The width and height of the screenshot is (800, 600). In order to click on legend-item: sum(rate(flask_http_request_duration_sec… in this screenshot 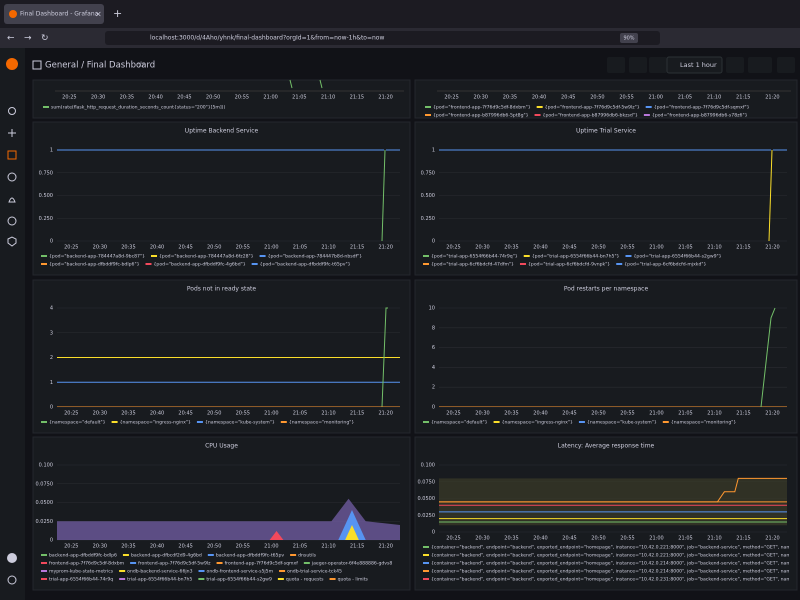, I will do `click(134, 108)`.